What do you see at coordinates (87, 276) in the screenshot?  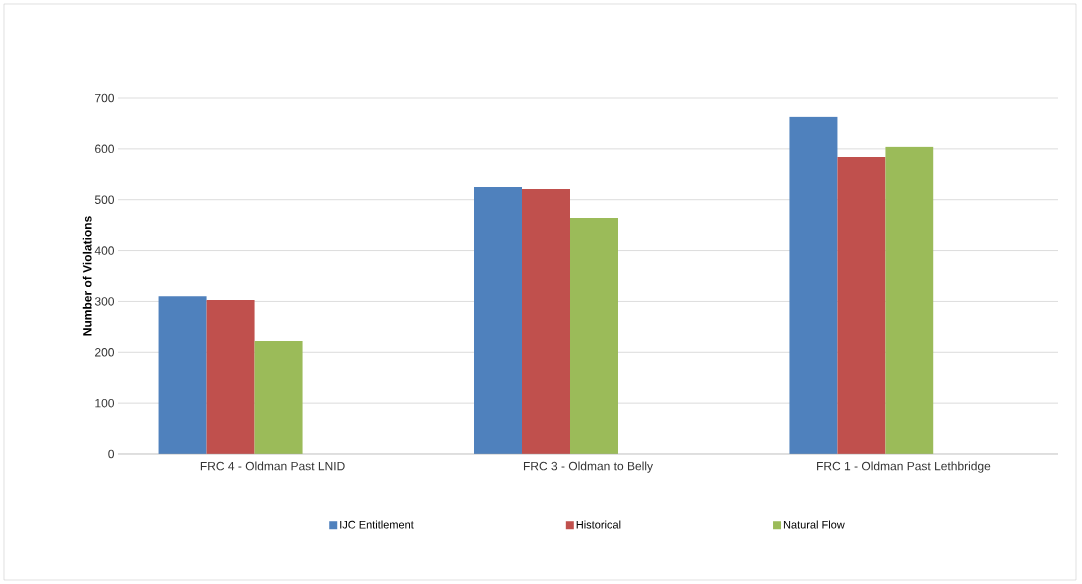 I see `y-axis-title: Number of Violations` at bounding box center [87, 276].